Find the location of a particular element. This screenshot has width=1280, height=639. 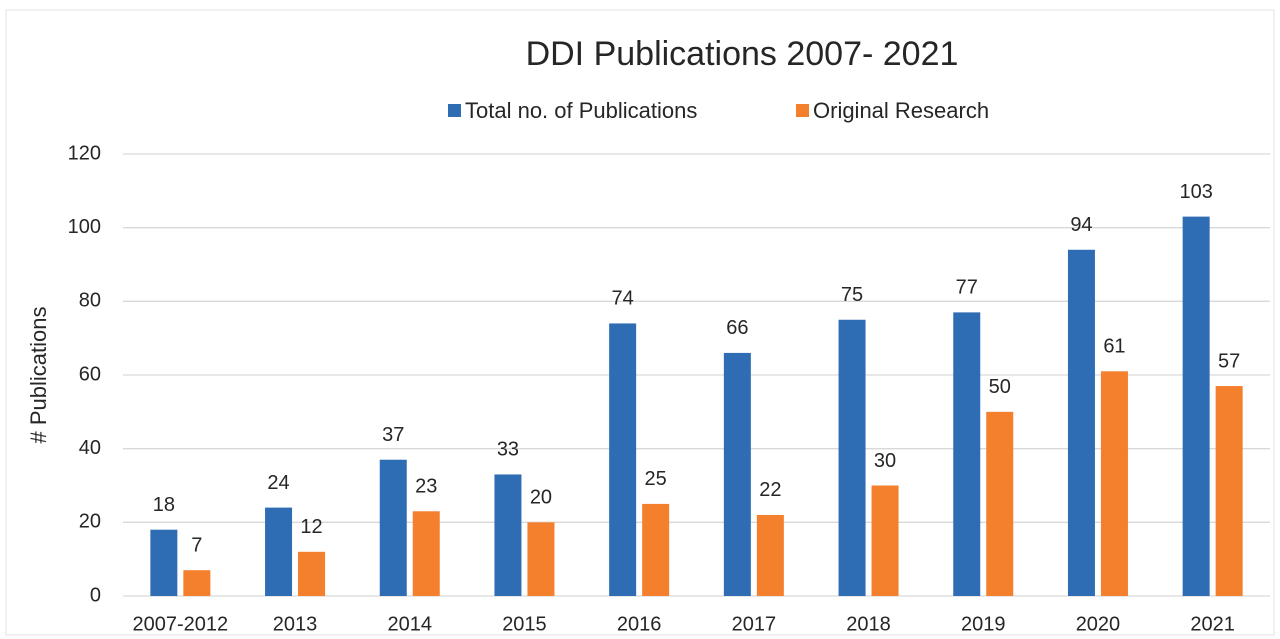

data-label: 7 is located at coordinates (196, 545).